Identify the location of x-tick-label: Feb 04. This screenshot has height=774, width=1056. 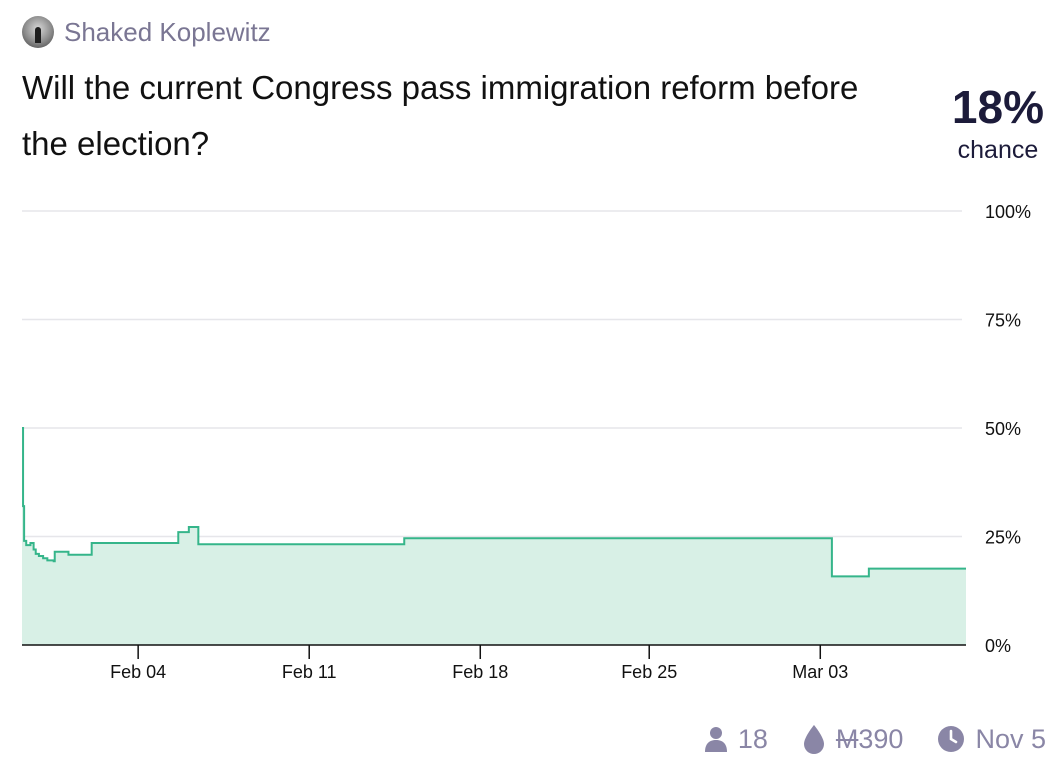
(138, 672).